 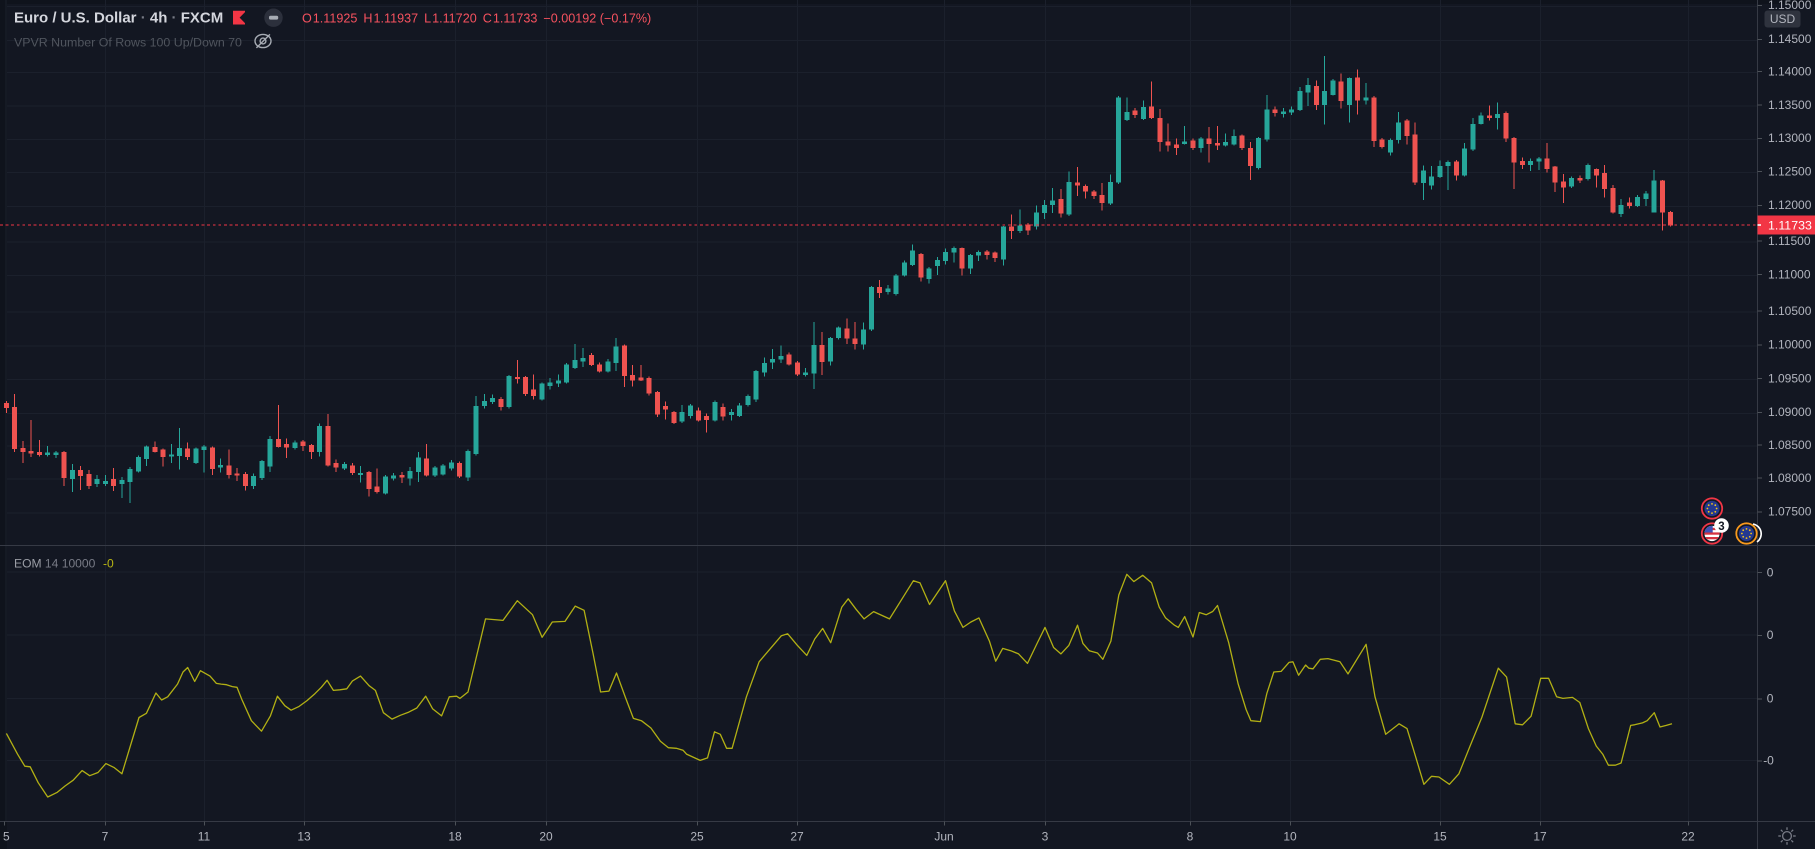 What do you see at coordinates (943, 837) in the screenshot?
I see `svg-text: Jun` at bounding box center [943, 837].